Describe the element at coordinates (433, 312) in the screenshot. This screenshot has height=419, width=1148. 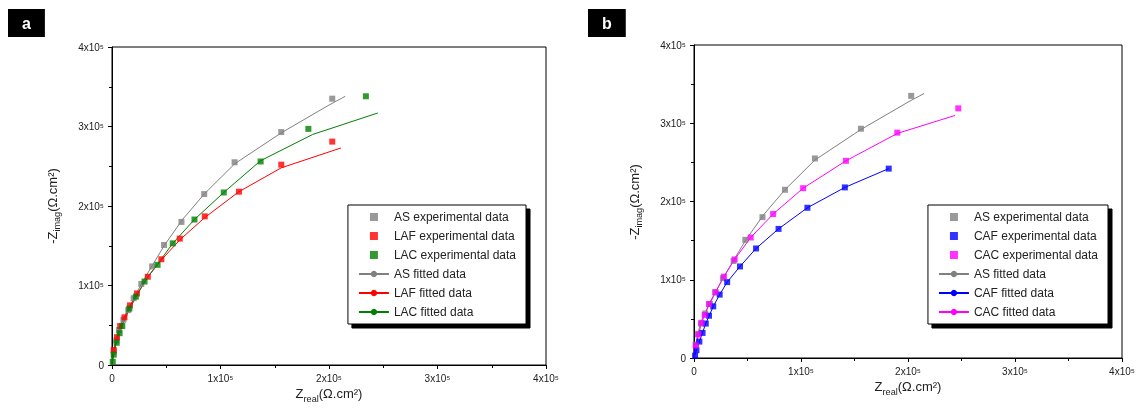
I see `legend-label: LAC fitted data` at that location.